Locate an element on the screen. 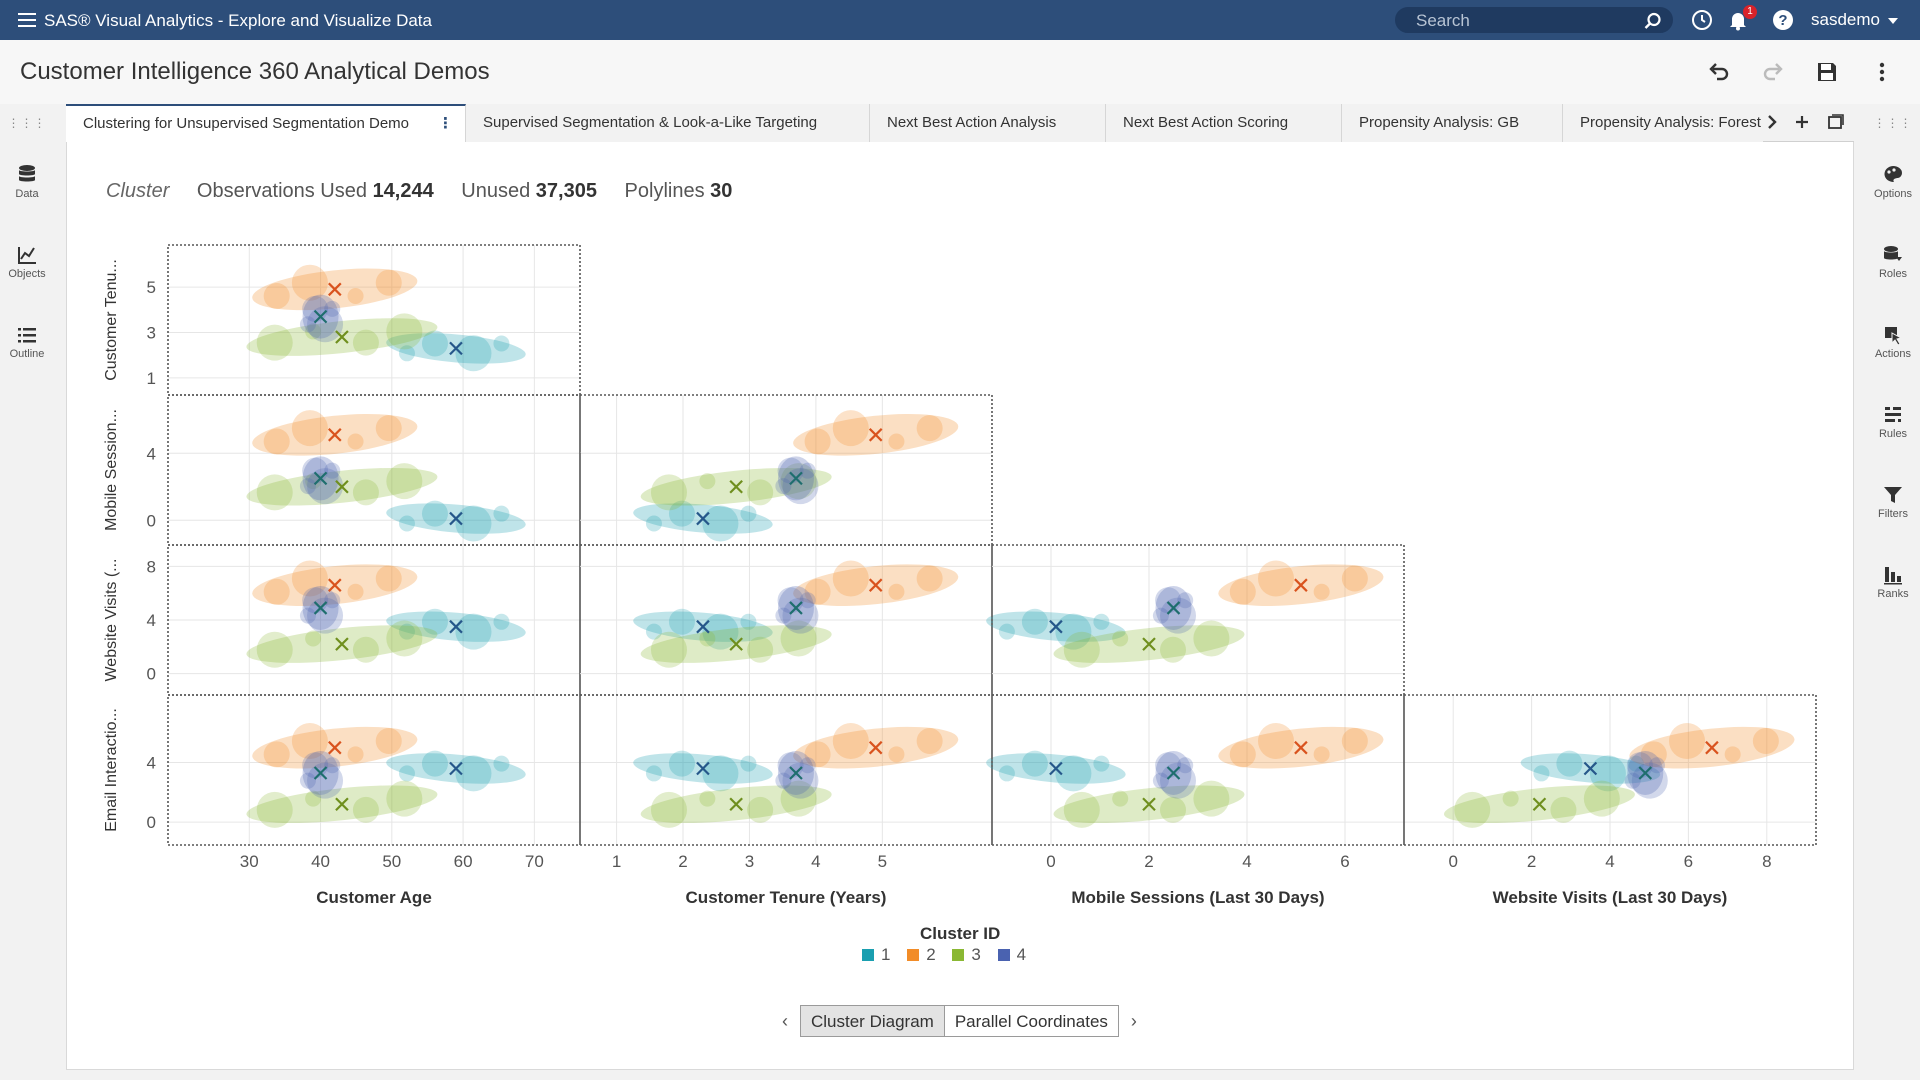 The width and height of the screenshot is (1920, 1080). maximize-icon is located at coordinates (1836, 122).